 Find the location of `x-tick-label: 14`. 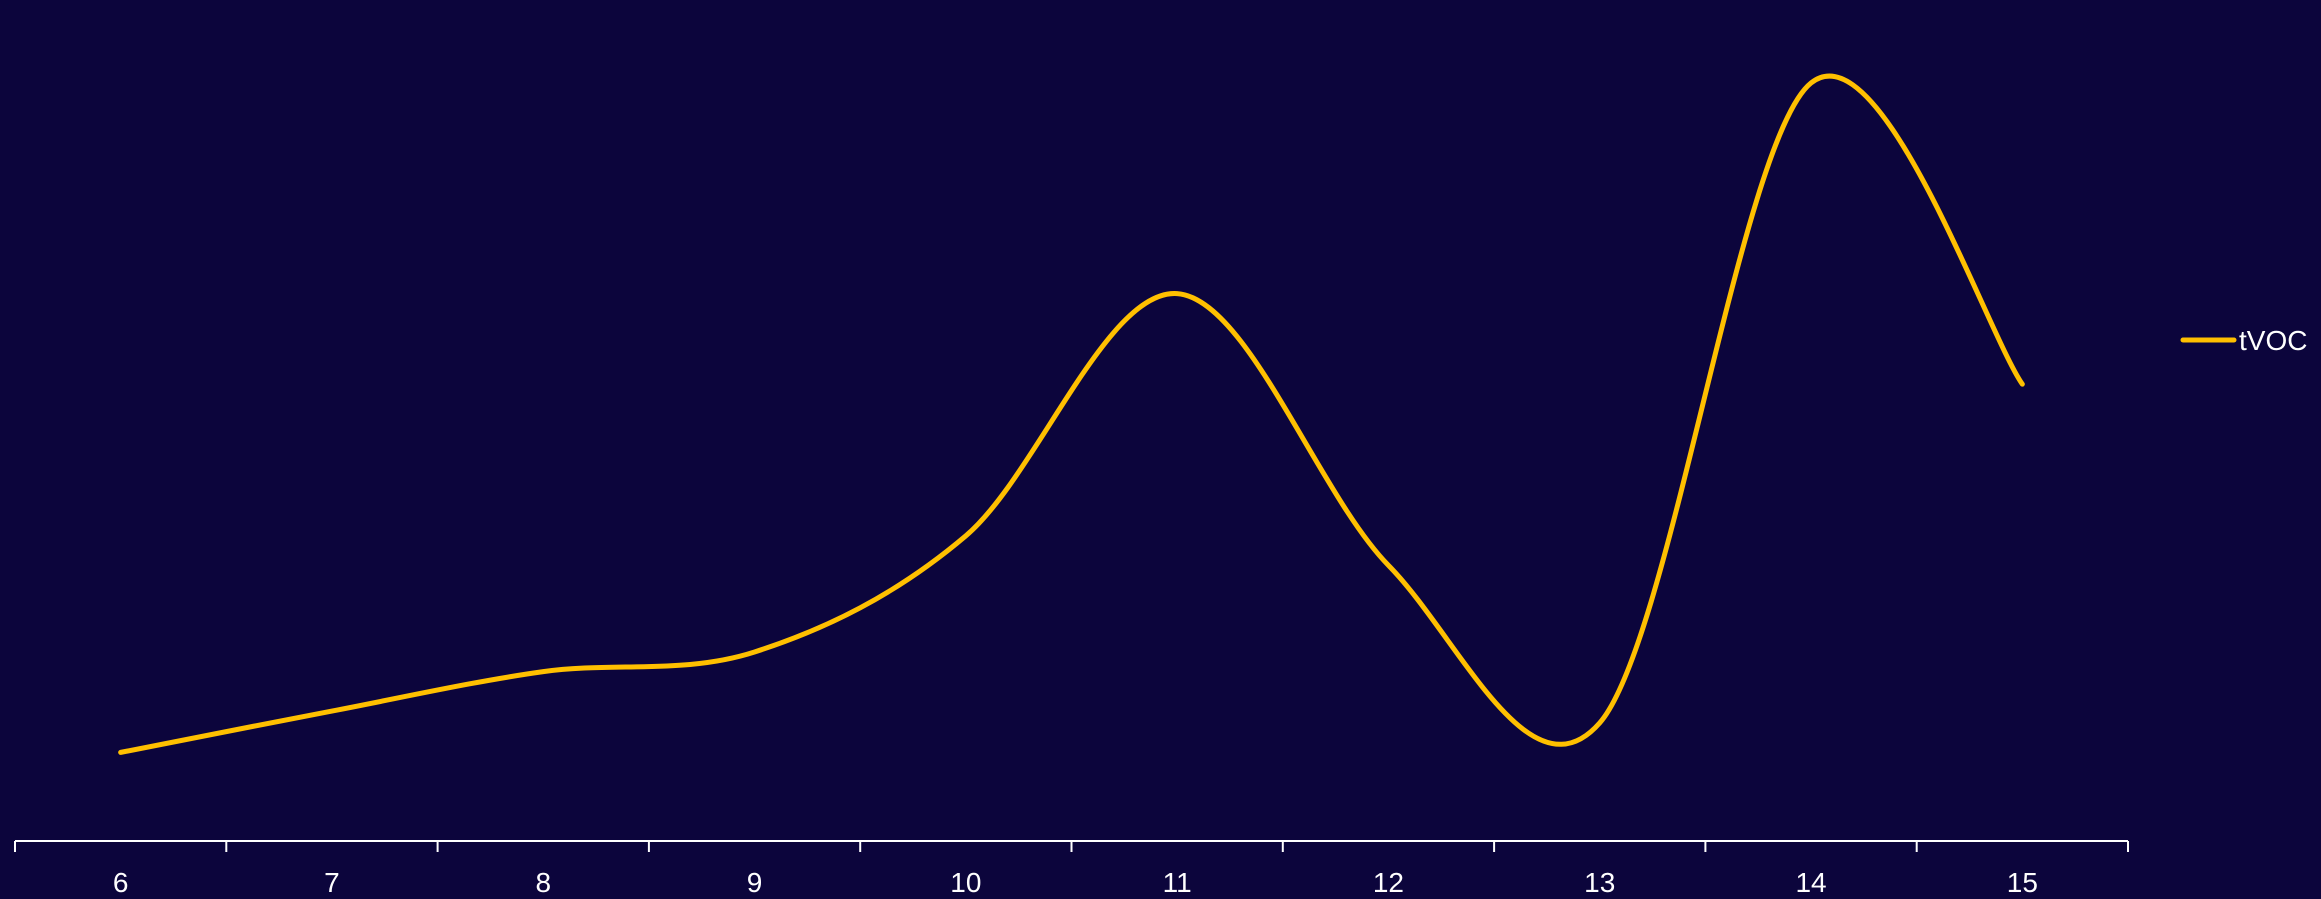

x-tick-label: 14 is located at coordinates (1810, 882).